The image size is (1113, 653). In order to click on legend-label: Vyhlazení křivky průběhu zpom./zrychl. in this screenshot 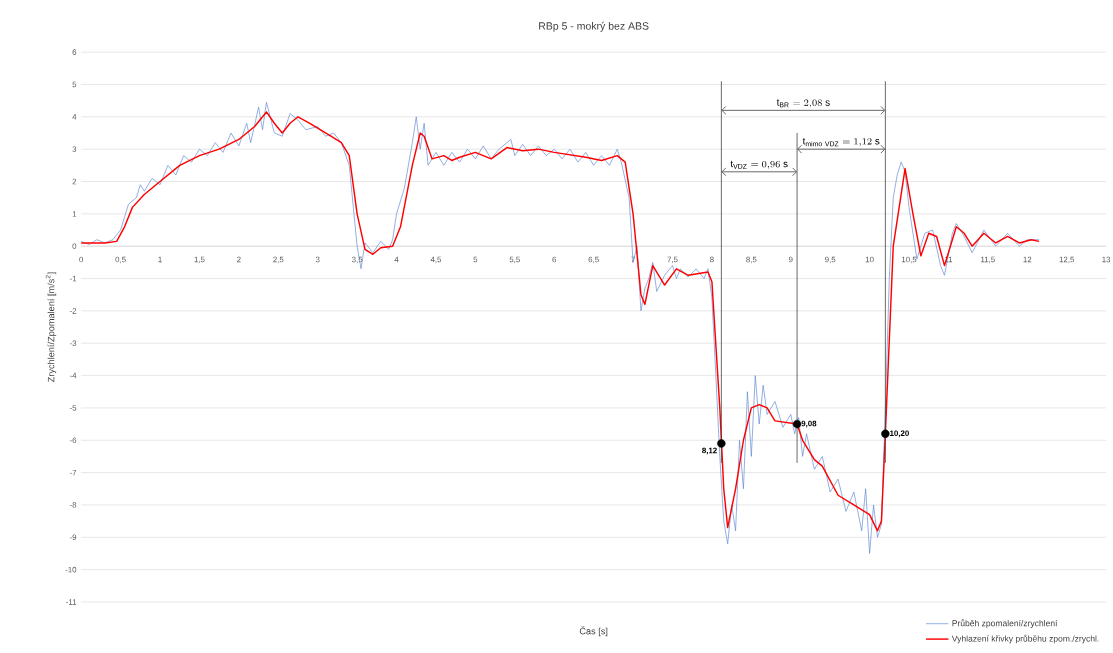, I will do `click(1025, 639)`.